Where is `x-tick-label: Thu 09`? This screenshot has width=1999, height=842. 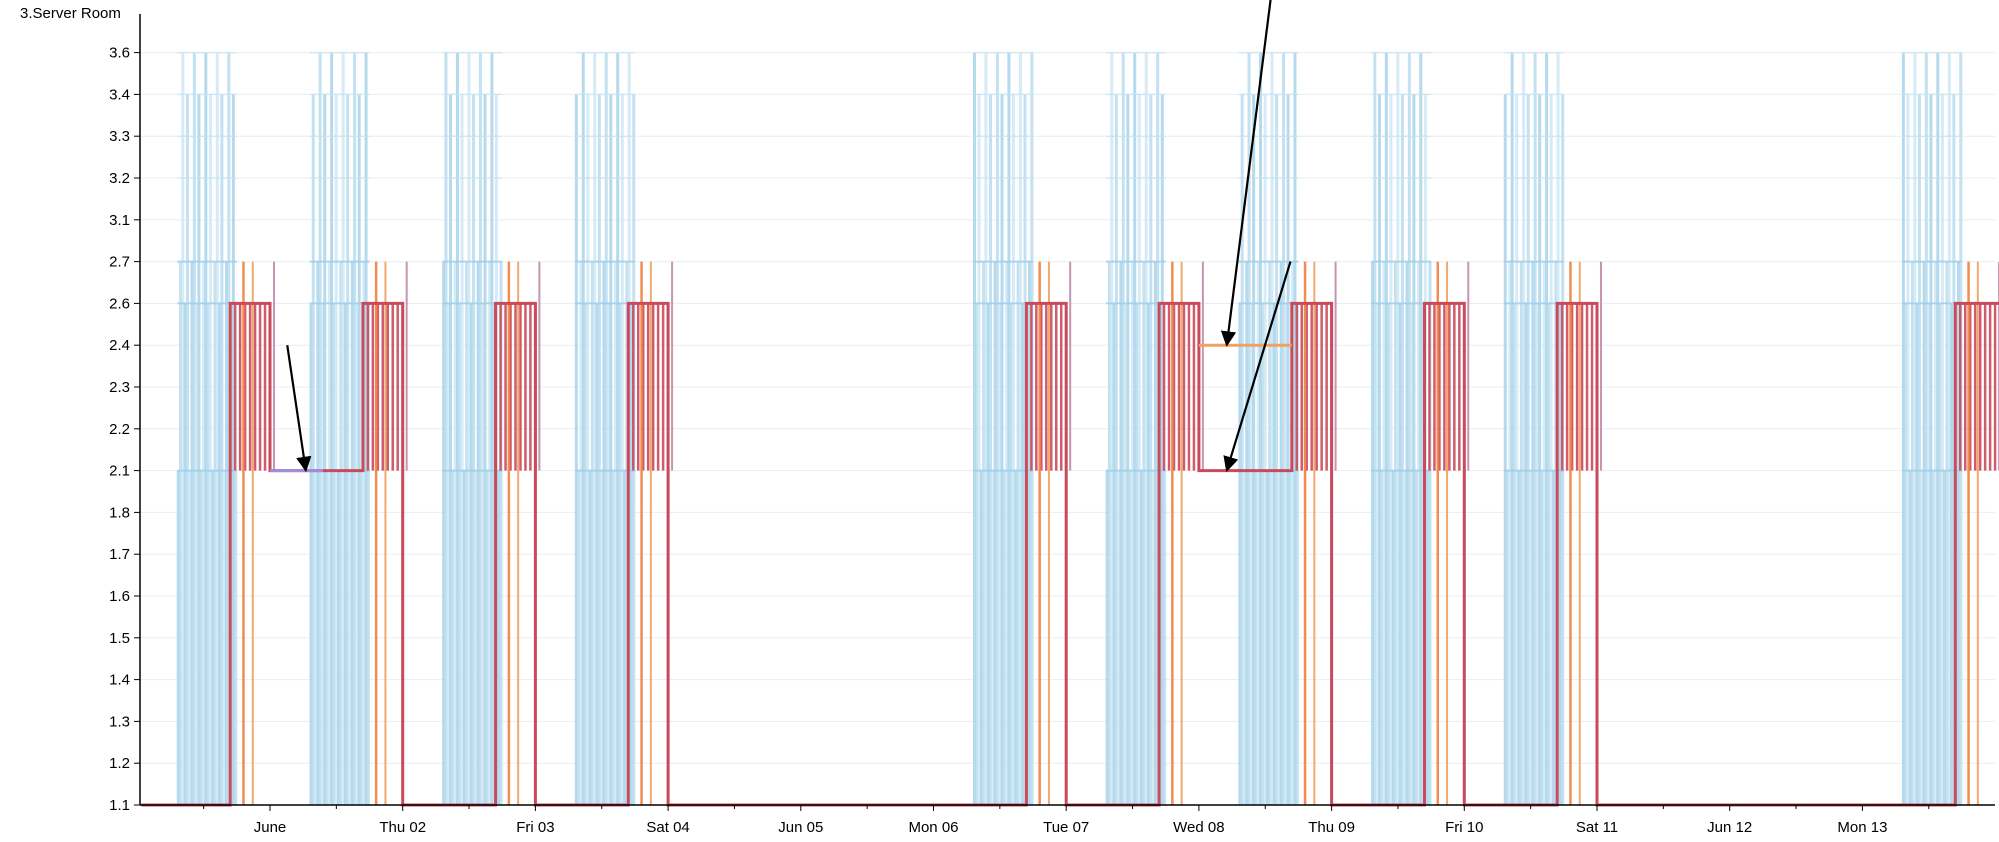 x-tick-label: Thu 09 is located at coordinates (1331, 827).